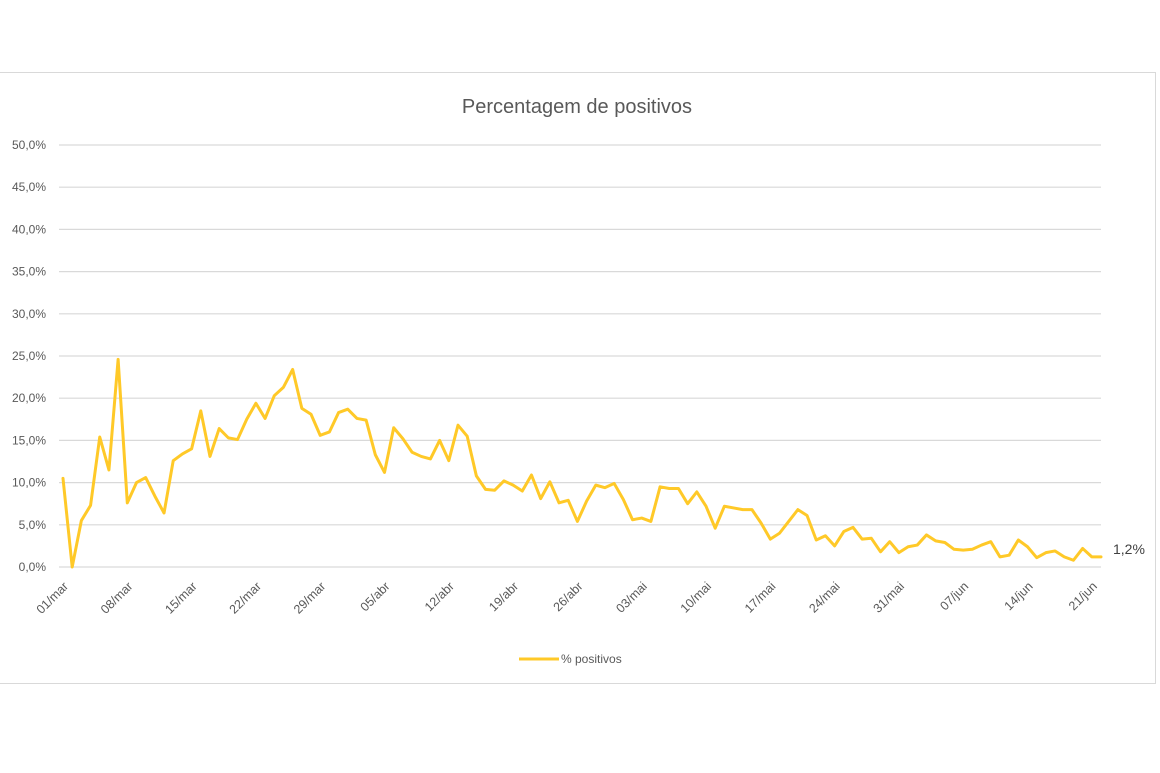 This screenshot has width=1160, height=773. Describe the element at coordinates (696, 597) in the screenshot. I see `x-tick-label: 10/mai` at that location.